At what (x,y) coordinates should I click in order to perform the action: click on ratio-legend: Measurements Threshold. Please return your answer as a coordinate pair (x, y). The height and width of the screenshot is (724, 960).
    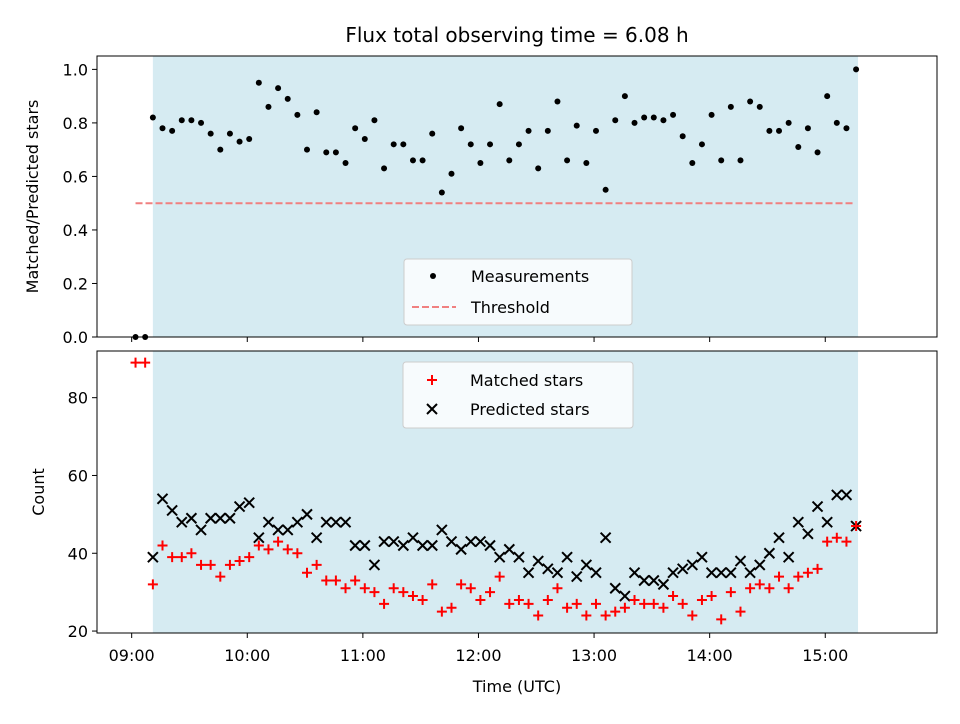
    Looking at the image, I should click on (518, 292).